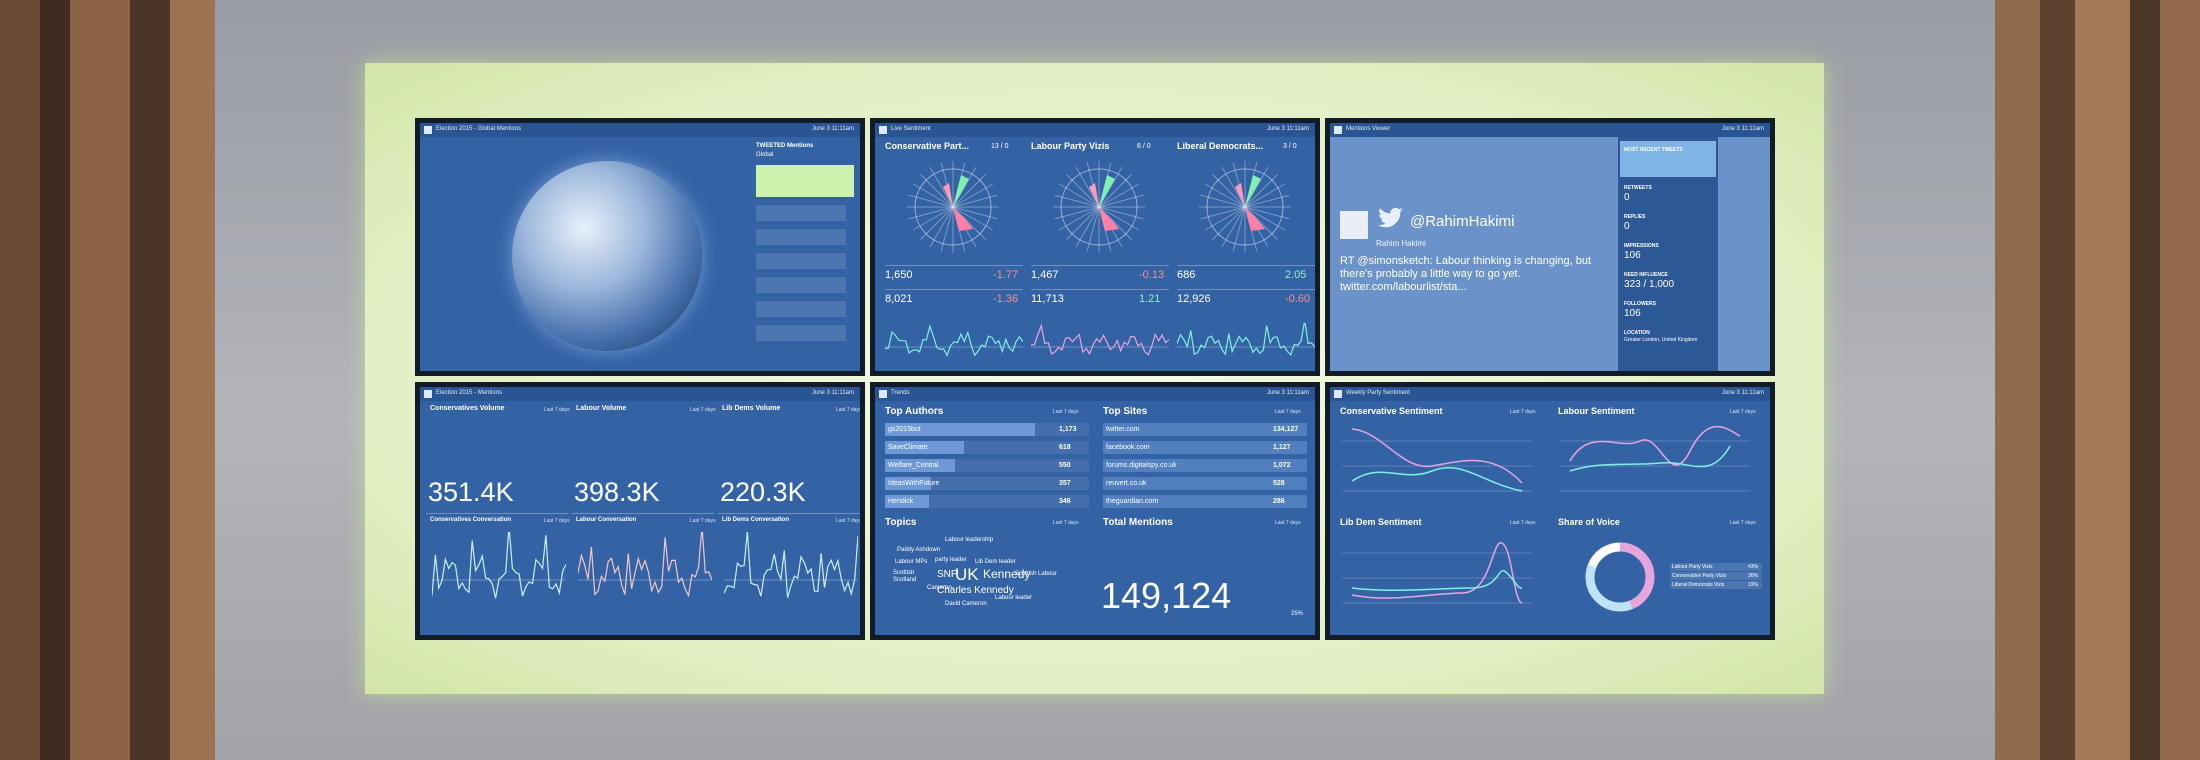 The image size is (2200, 760). What do you see at coordinates (1298, 299) in the screenshot?
I see `metric-change: -0.60` at bounding box center [1298, 299].